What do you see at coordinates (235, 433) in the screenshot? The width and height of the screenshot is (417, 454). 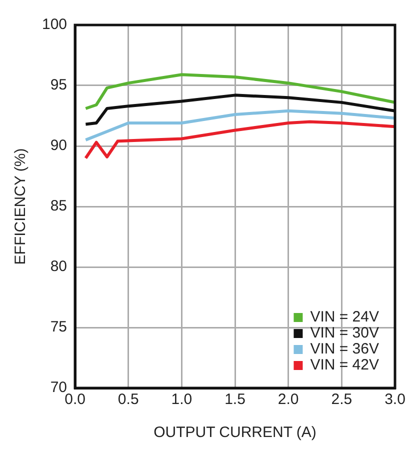 I see `x-axis-title: OUTPUT CURRENT (A)` at bounding box center [235, 433].